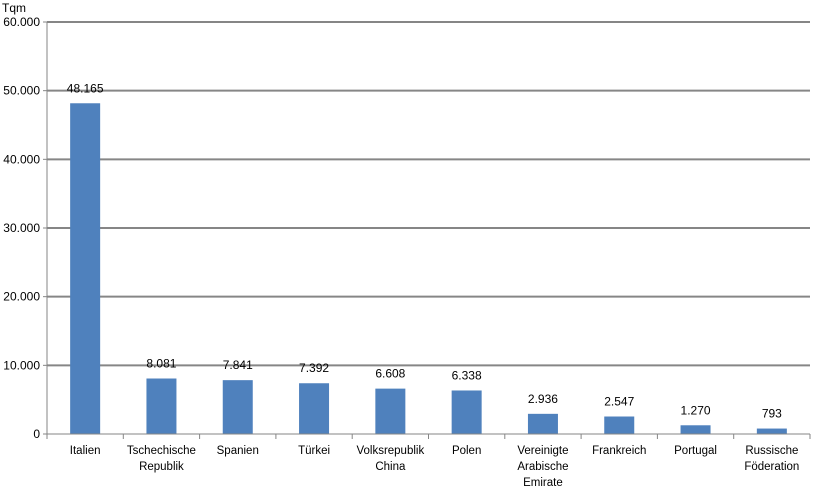 Image resolution: width=813 pixels, height=487 pixels. Describe the element at coordinates (543, 399) in the screenshot. I see `data-label: 2.936` at that location.